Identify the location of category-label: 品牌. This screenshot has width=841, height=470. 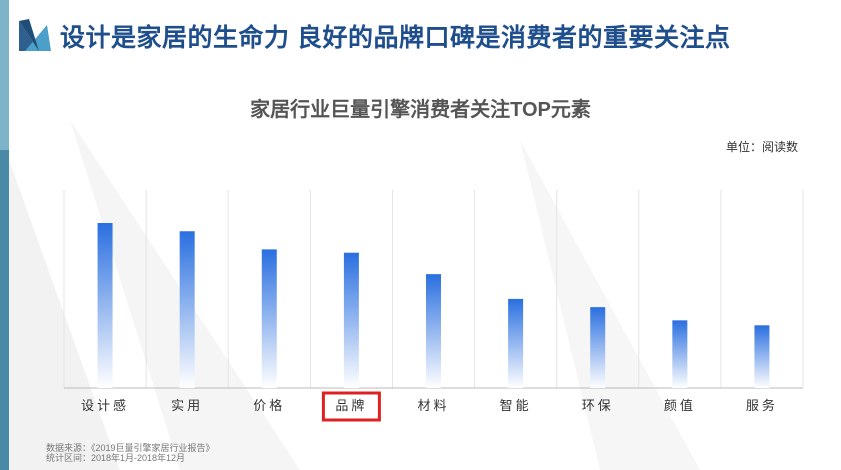
(351, 406).